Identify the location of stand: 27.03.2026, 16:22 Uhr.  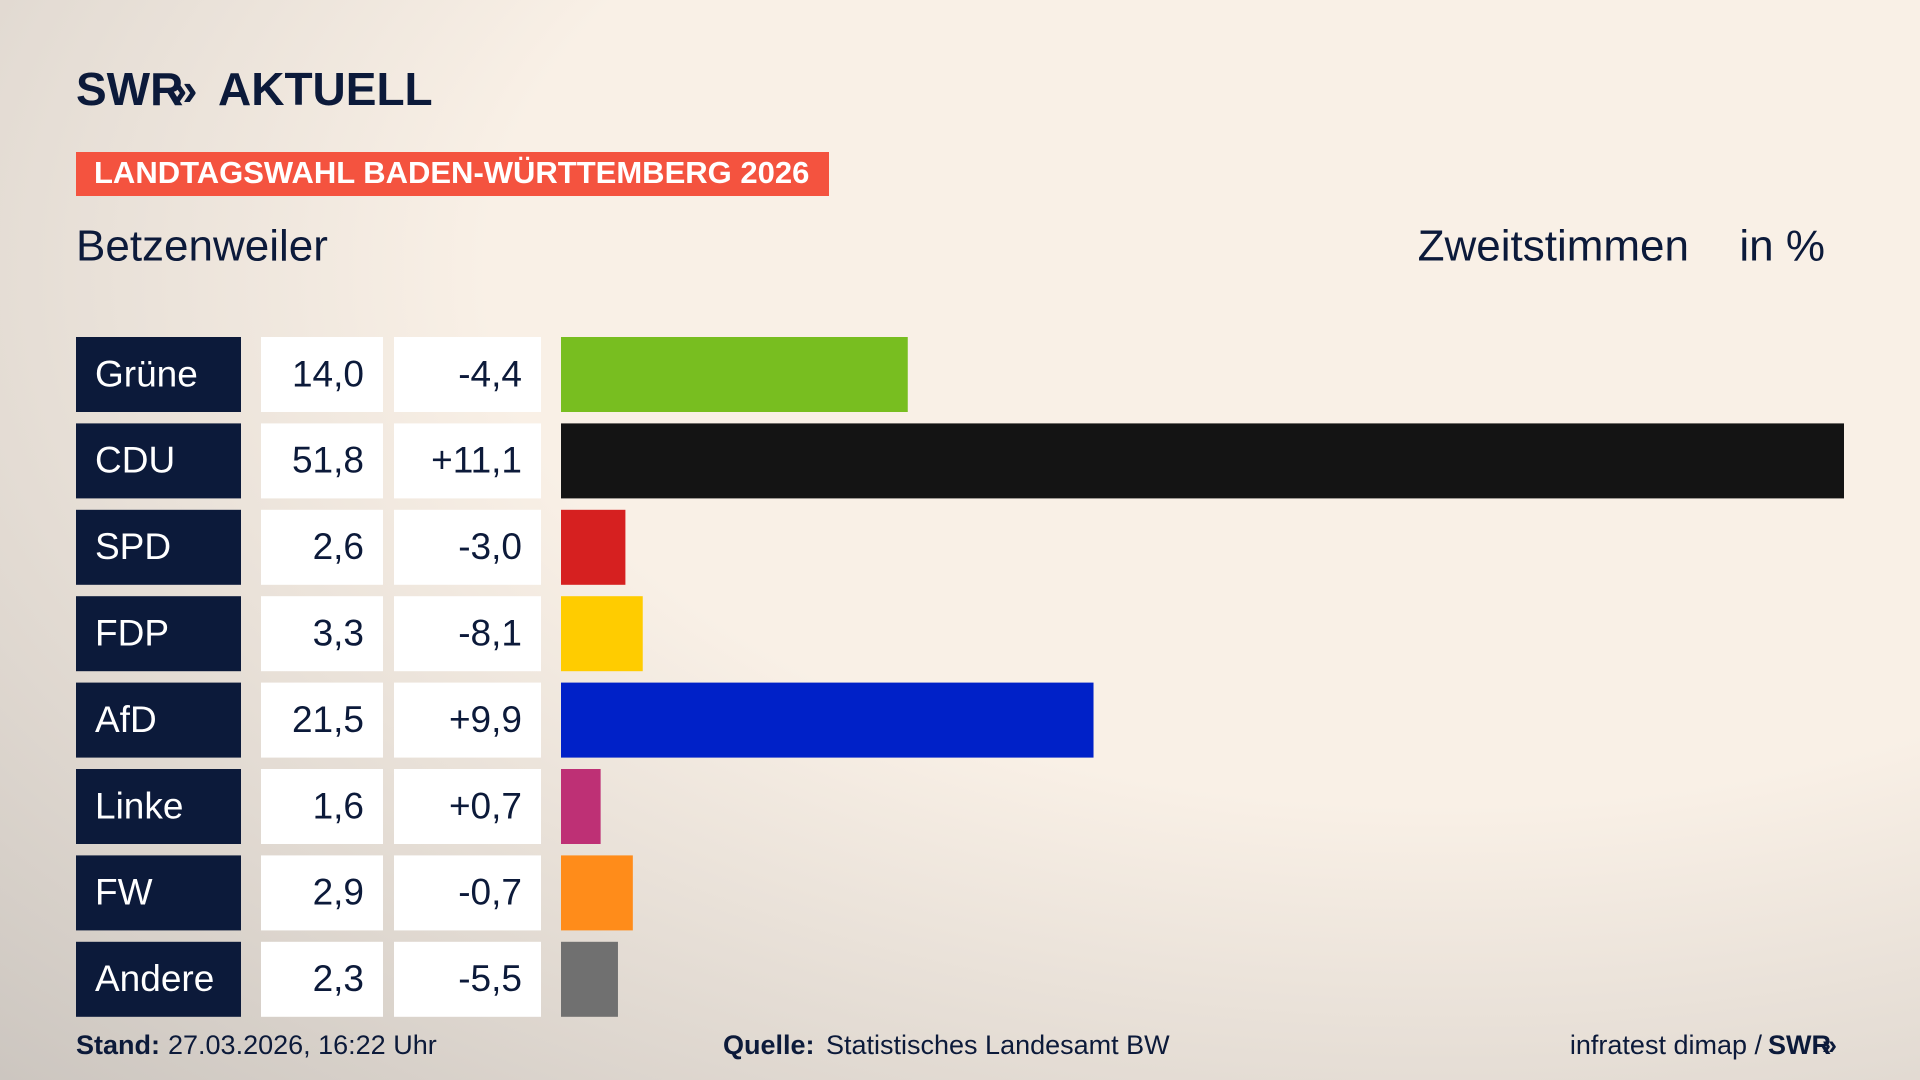
(302, 1045).